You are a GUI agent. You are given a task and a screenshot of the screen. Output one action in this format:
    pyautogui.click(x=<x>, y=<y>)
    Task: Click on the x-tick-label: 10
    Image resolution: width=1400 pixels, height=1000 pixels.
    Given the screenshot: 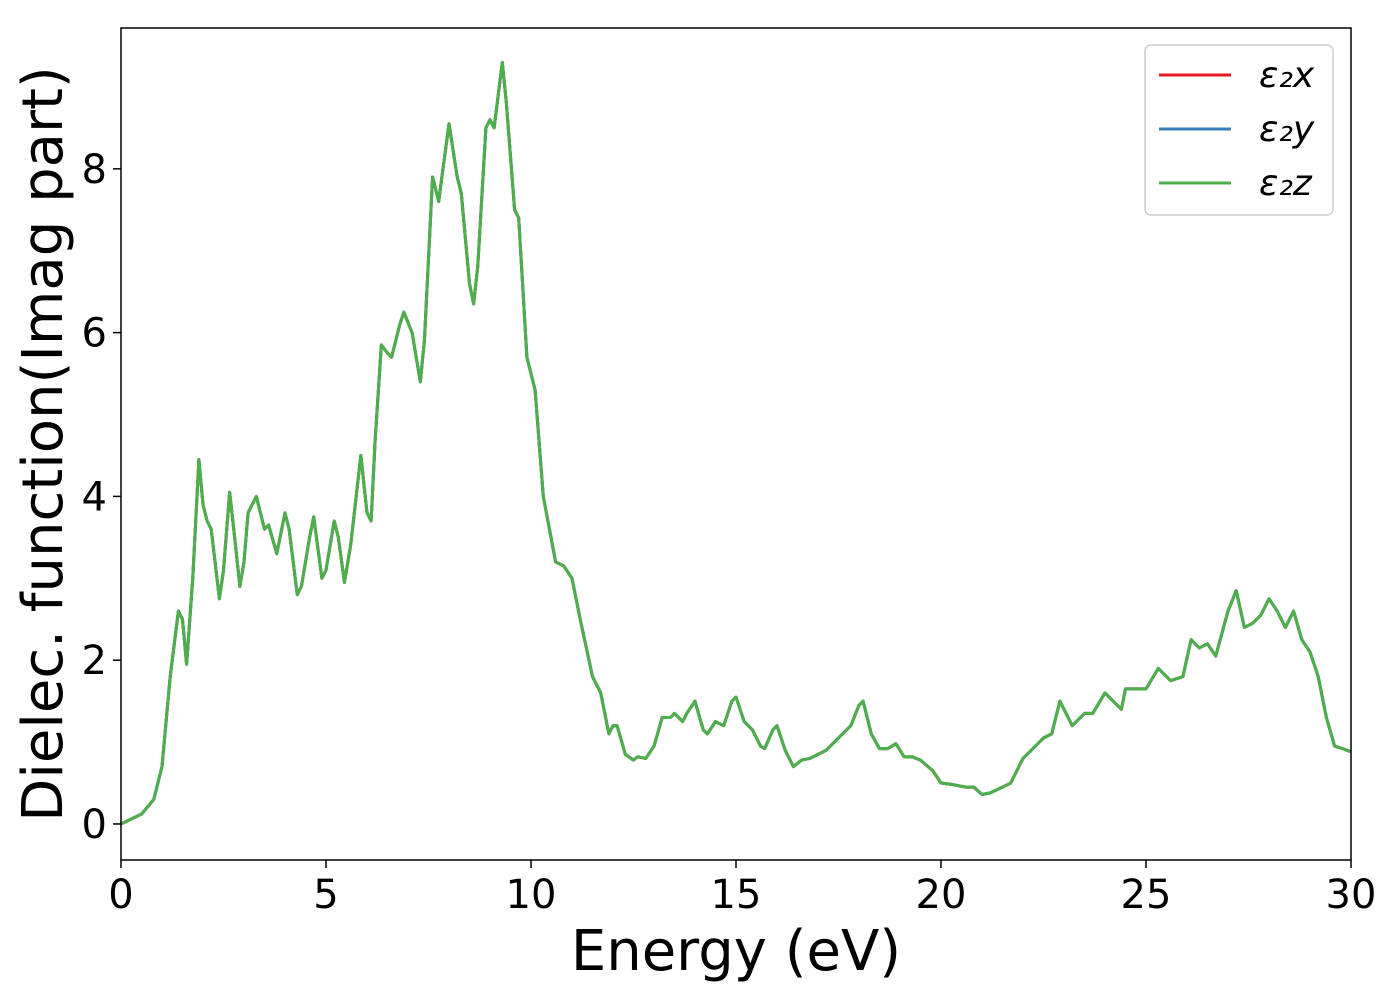 What is the action you would take?
    pyautogui.click(x=531, y=895)
    